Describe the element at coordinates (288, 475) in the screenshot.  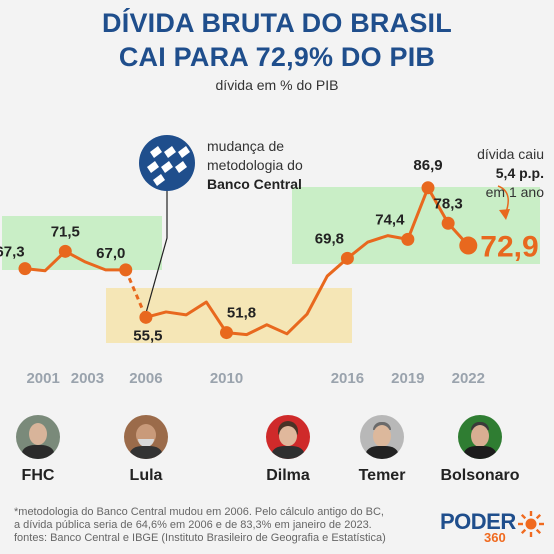
I see `president-name: Dilma` at that location.